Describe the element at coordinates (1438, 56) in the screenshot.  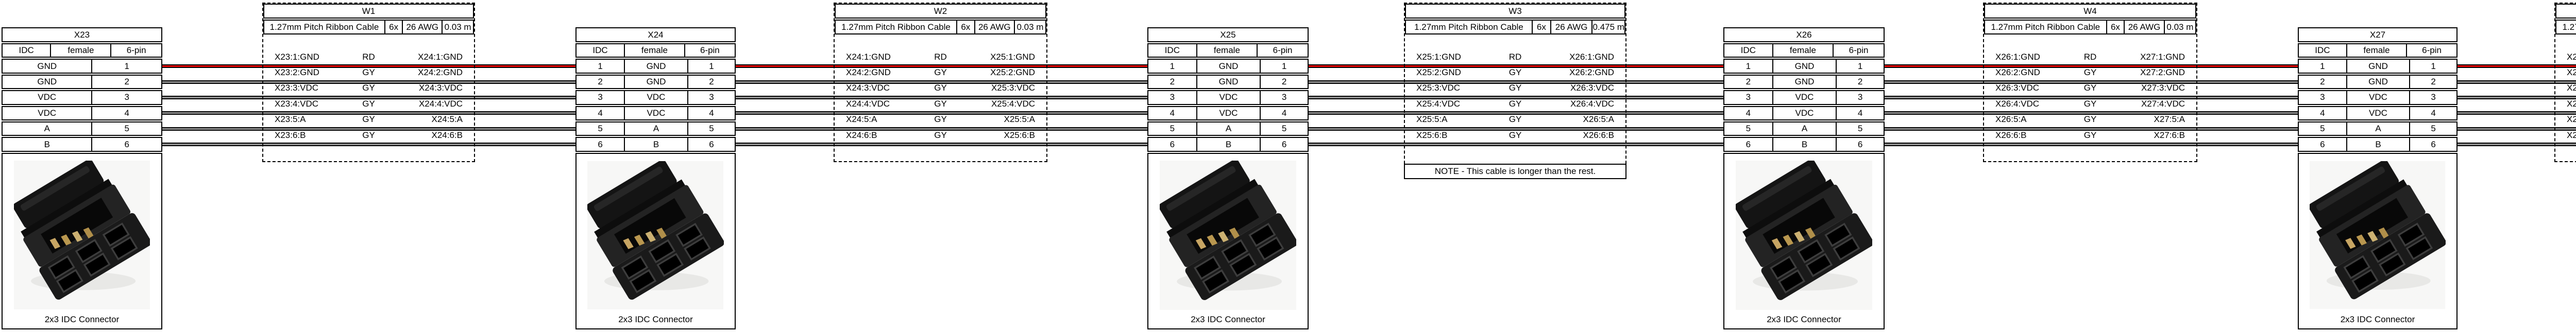
I see `wire-from-label: X25:1:GND` at that location.